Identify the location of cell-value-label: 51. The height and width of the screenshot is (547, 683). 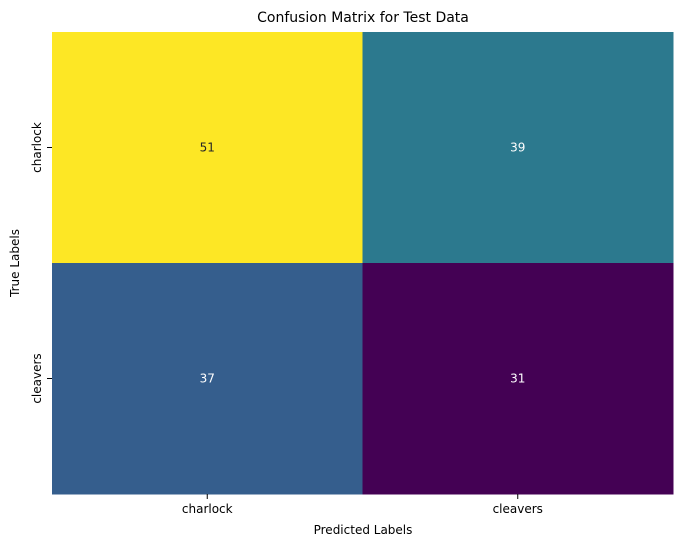
(207, 148).